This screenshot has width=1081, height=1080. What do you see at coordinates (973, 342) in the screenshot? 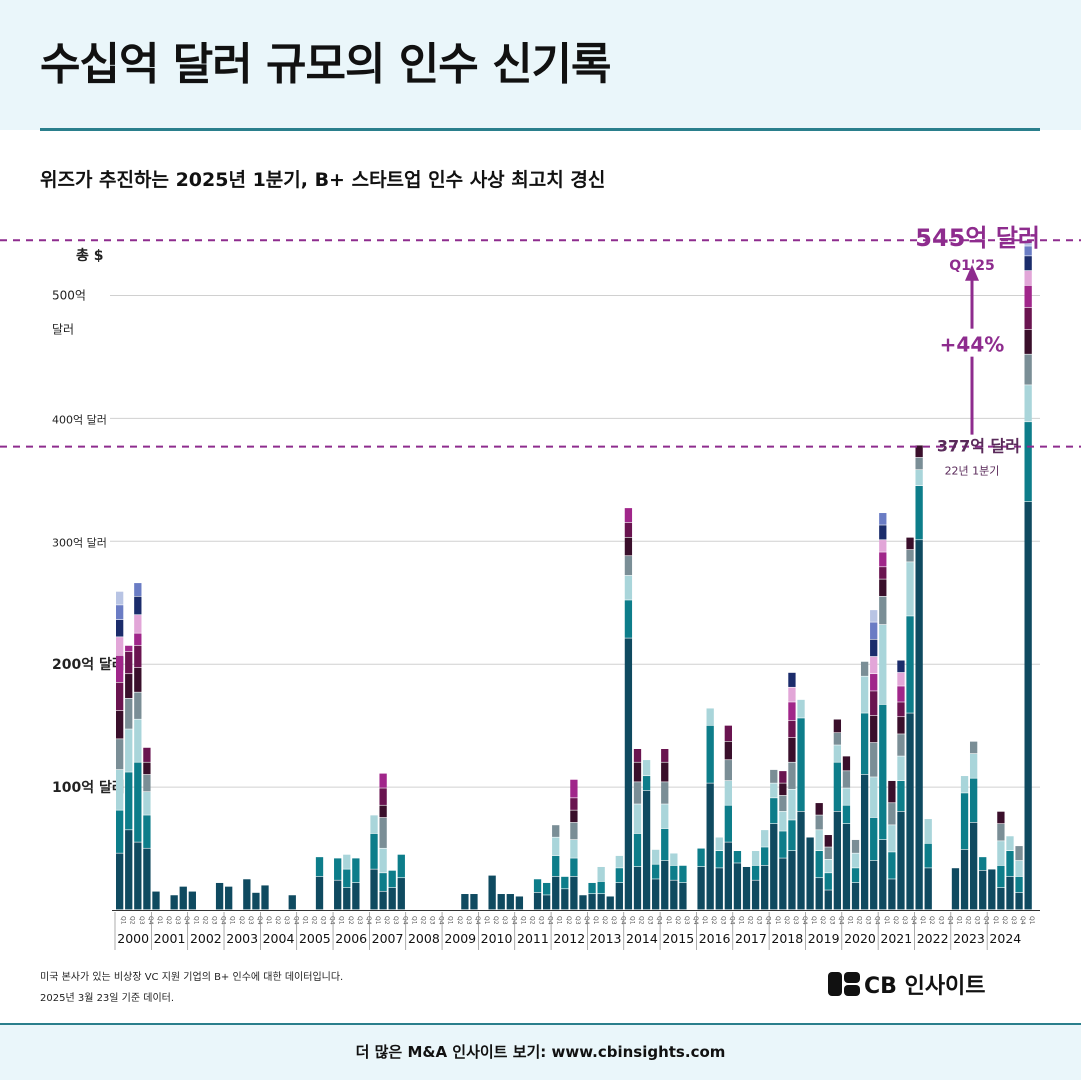
I see `growth-label-bg` at bounding box center [973, 342].